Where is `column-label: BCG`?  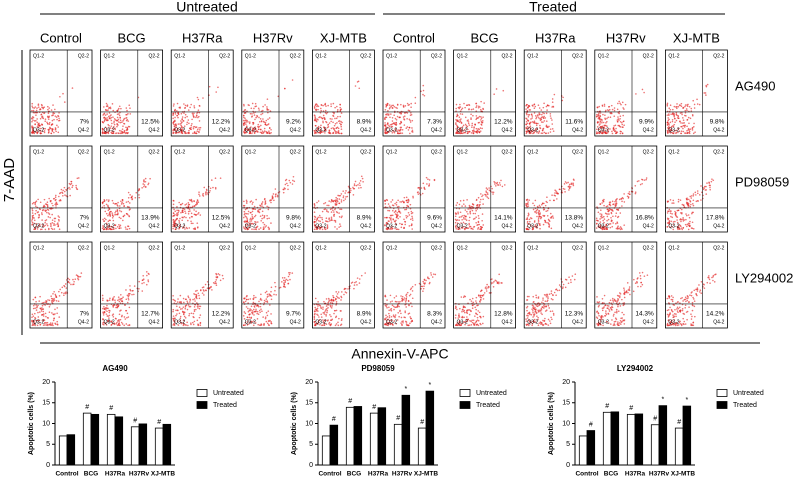
column-label: BCG is located at coordinates (485, 37).